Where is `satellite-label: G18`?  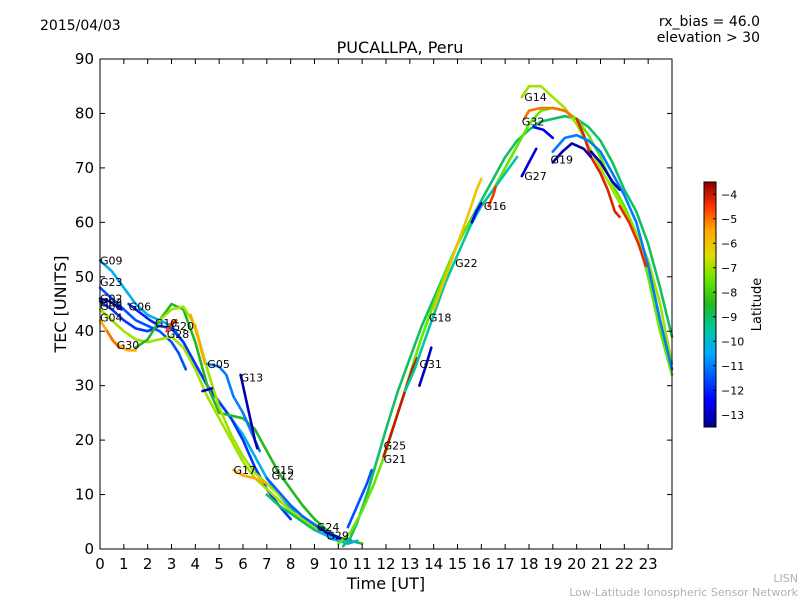 satellite-label: G18 is located at coordinates (440, 318).